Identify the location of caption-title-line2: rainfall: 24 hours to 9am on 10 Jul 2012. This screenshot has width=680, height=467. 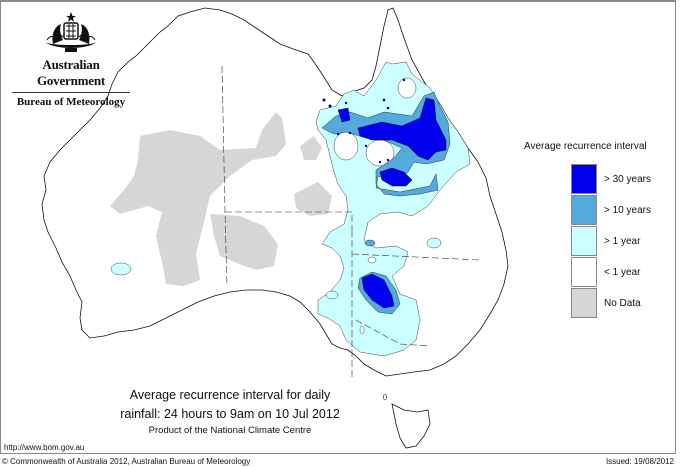
(230, 414).